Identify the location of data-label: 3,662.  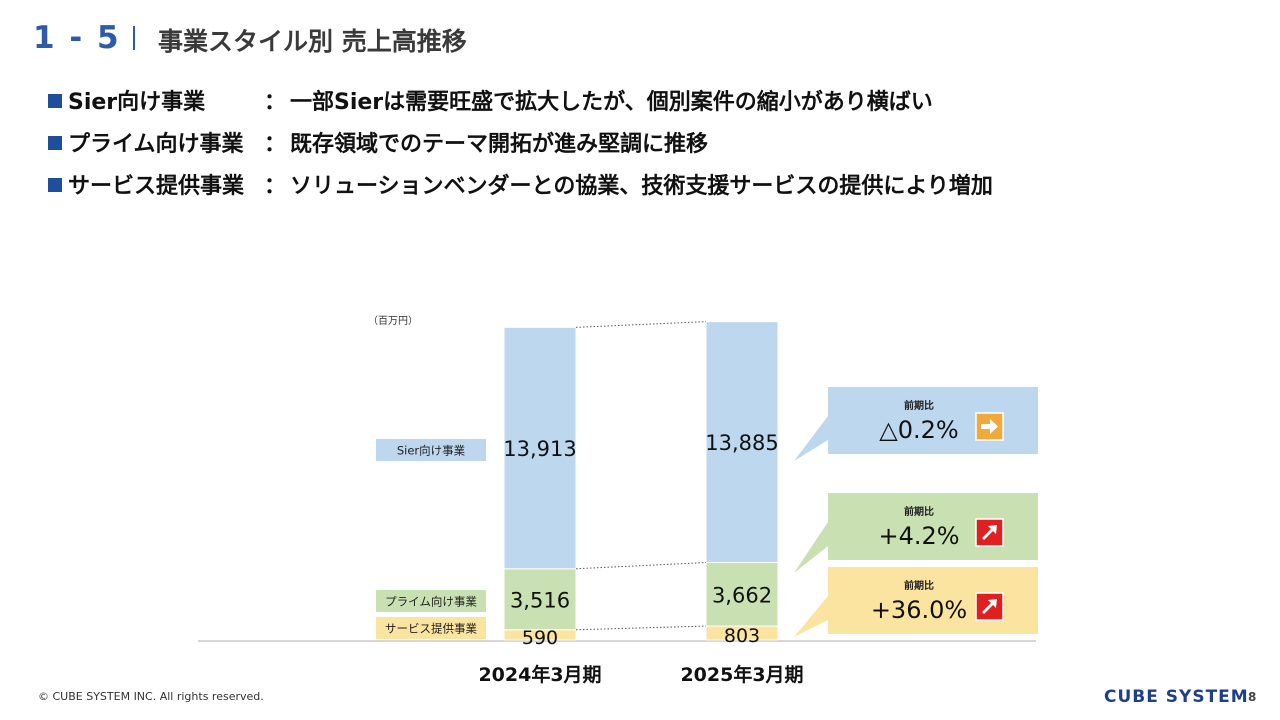
(742, 595).